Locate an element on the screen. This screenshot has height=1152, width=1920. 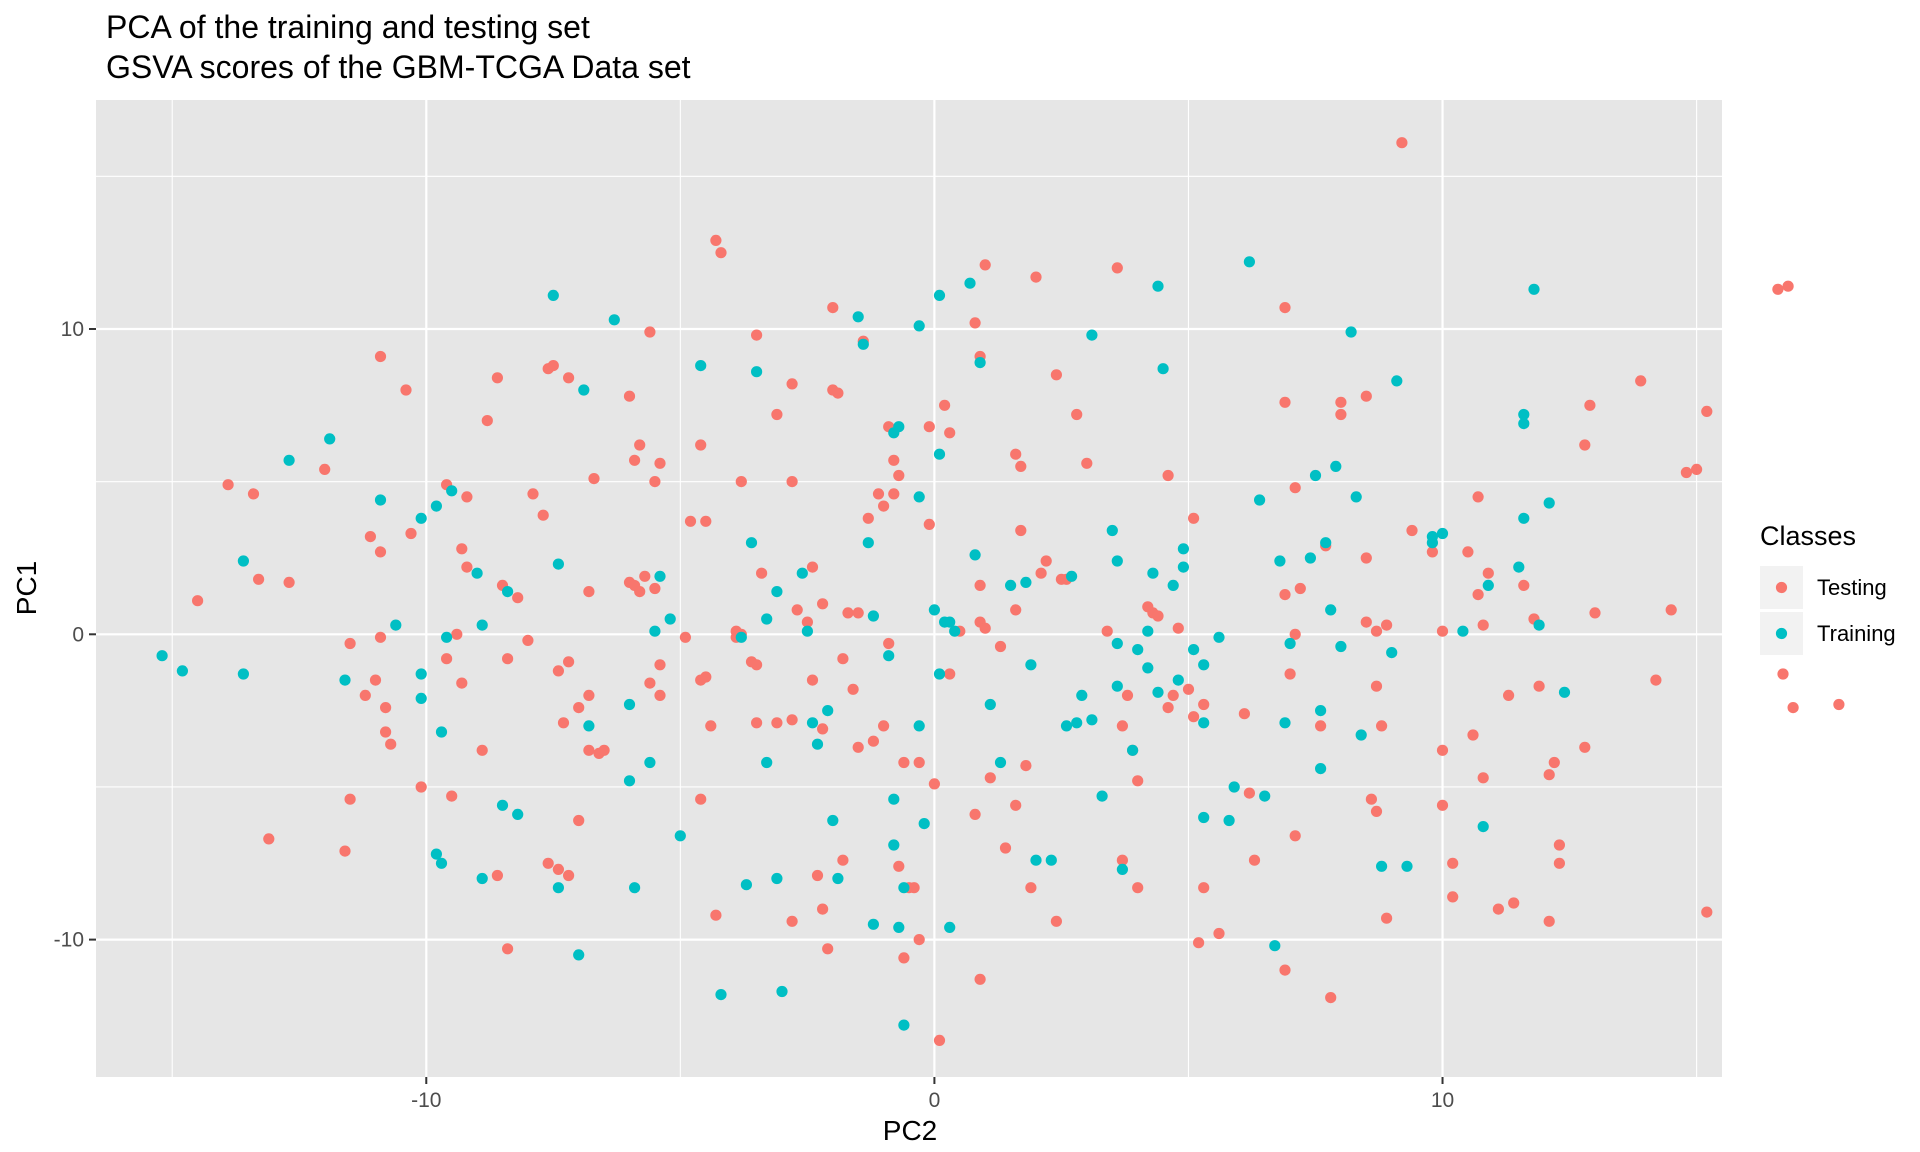
legend-label: Training is located at coordinates (1856, 633).